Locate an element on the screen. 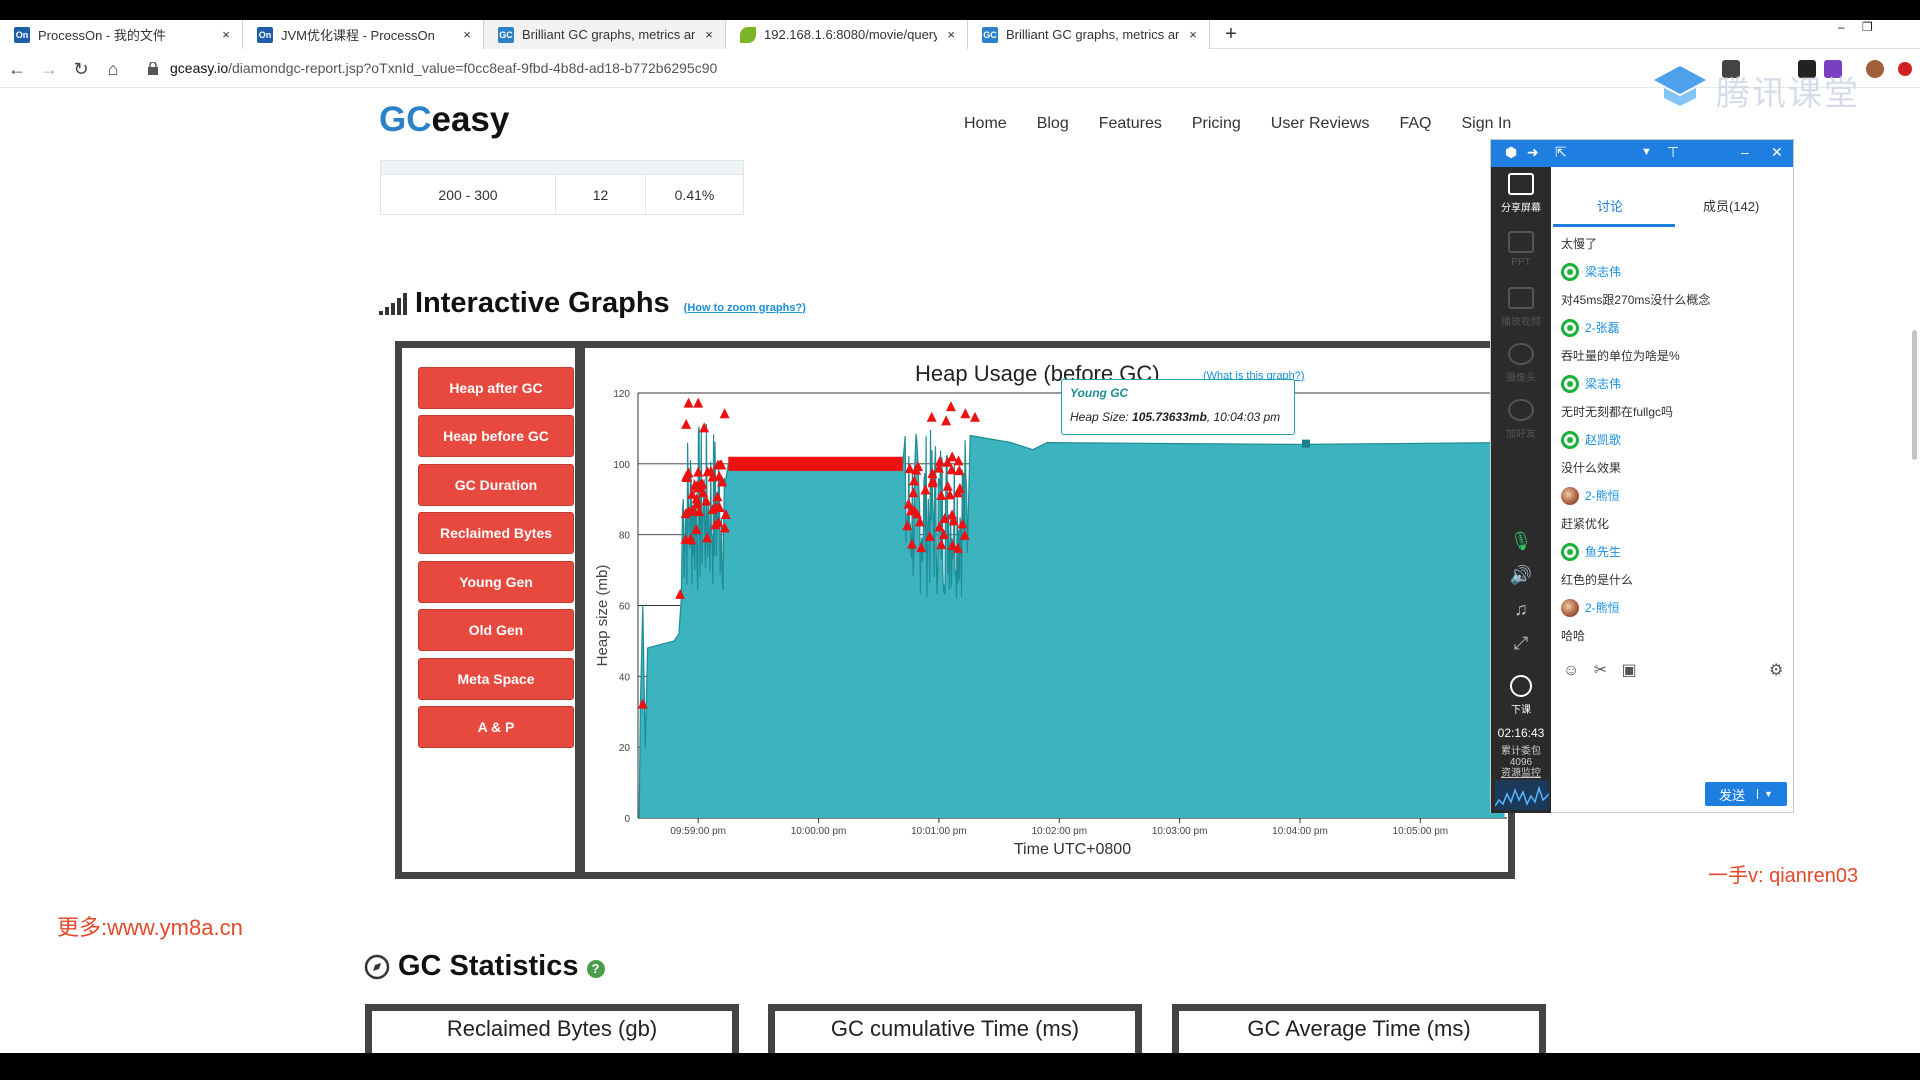  reclaimed-bytes-button: Reclaimed Bytes is located at coordinates (496, 533).